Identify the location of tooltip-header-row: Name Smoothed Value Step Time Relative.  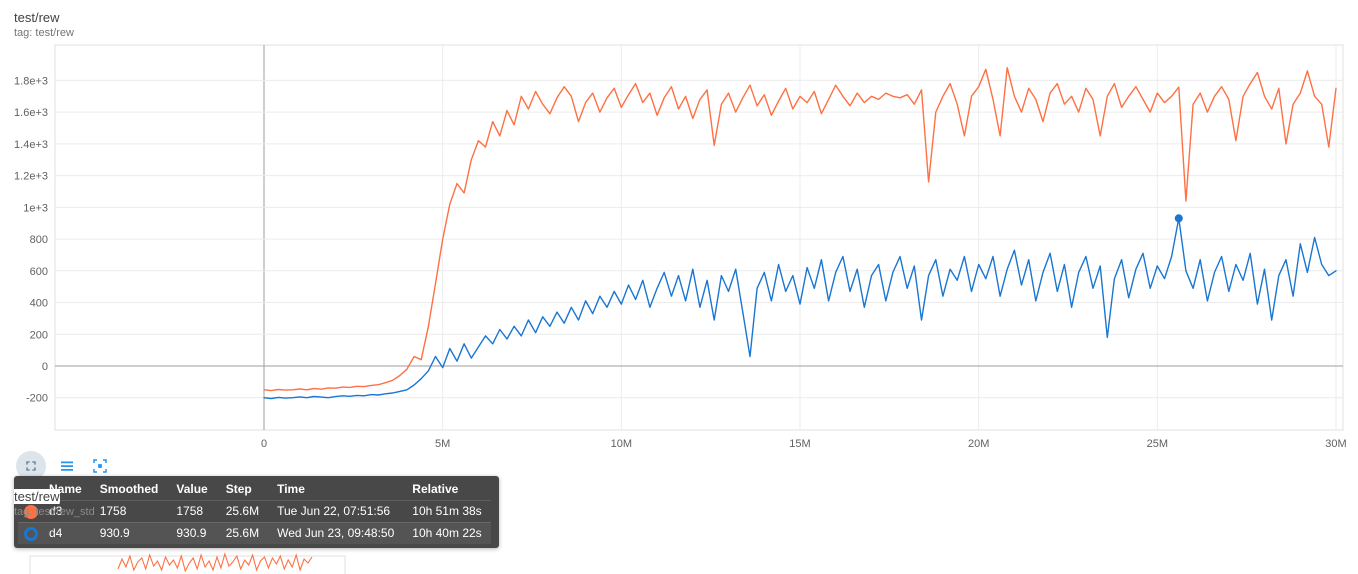
(254, 489).